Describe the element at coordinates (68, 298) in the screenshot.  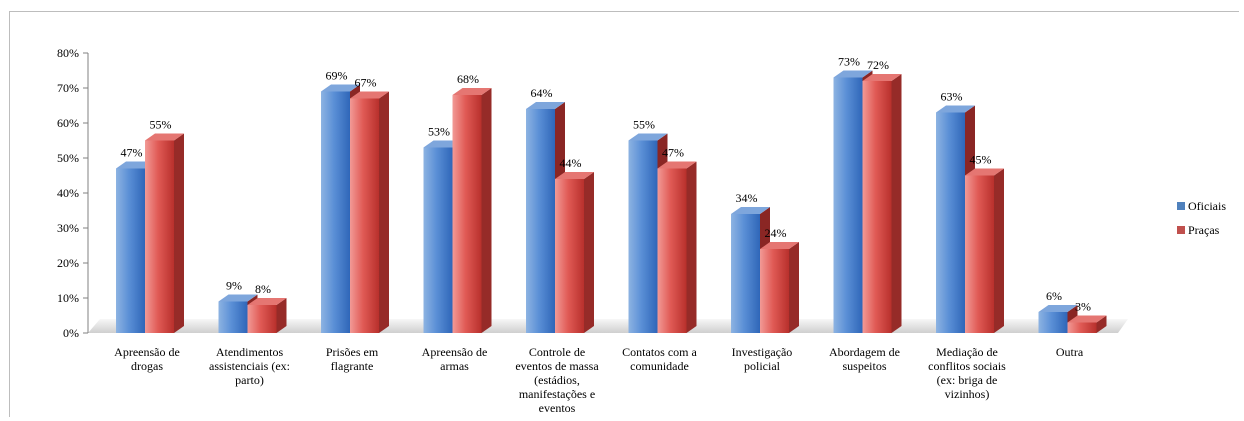
I see `y-tick-label: 10%` at that location.